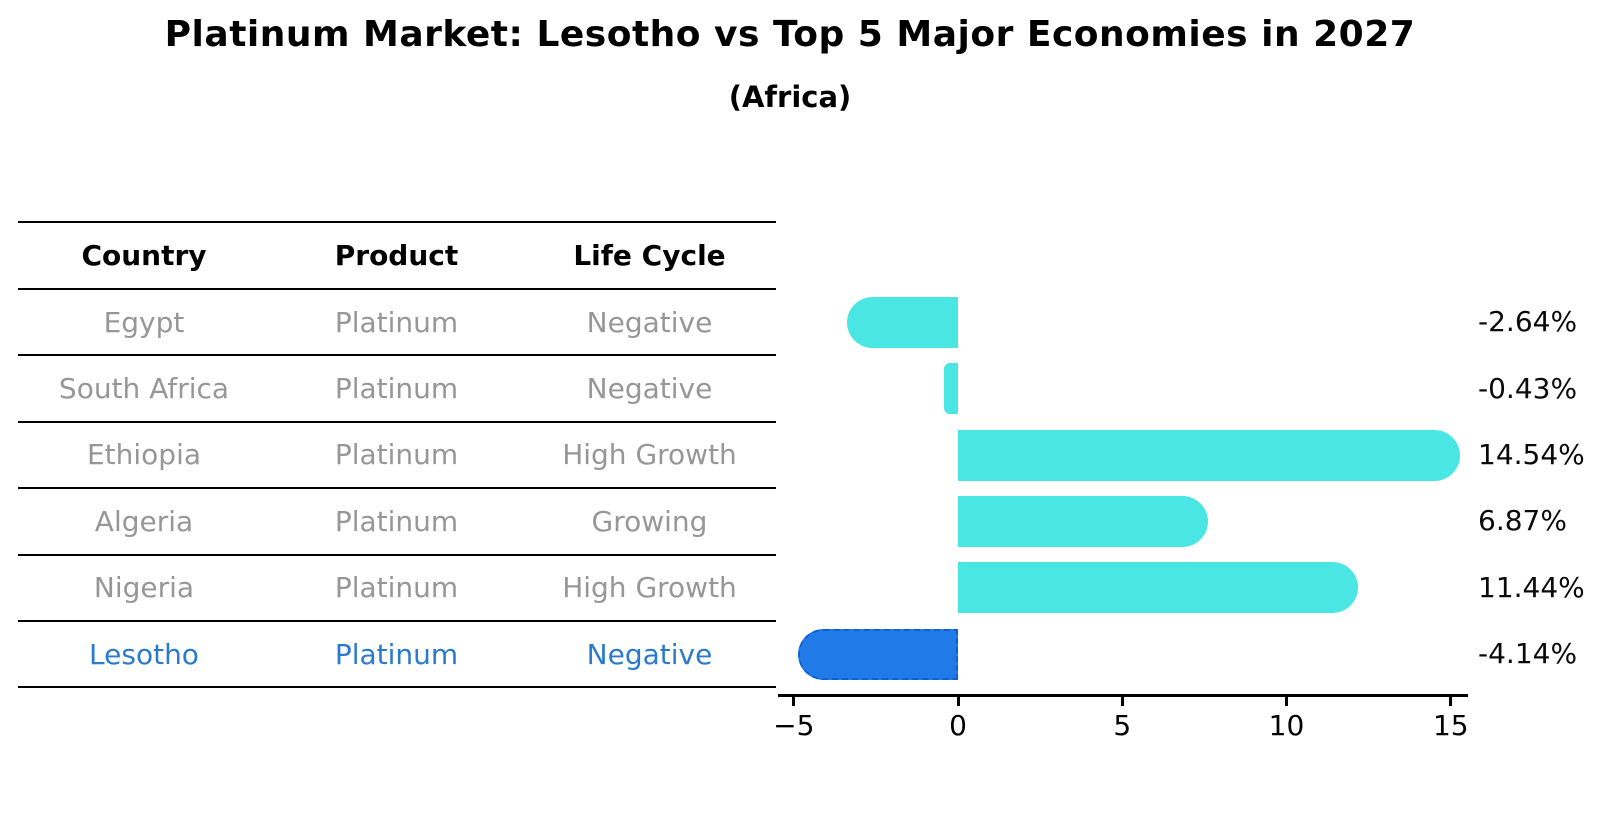  I want to click on x-tick-label-15: 15, so click(1450, 725).